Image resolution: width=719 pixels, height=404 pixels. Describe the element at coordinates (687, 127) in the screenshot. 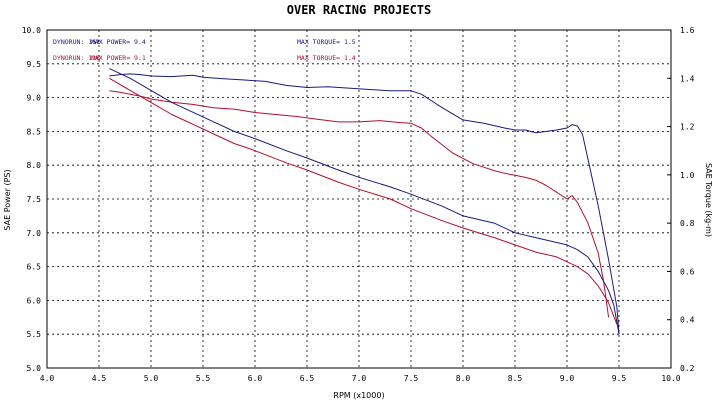

I see `y-tick-label-right: 1.2` at that location.